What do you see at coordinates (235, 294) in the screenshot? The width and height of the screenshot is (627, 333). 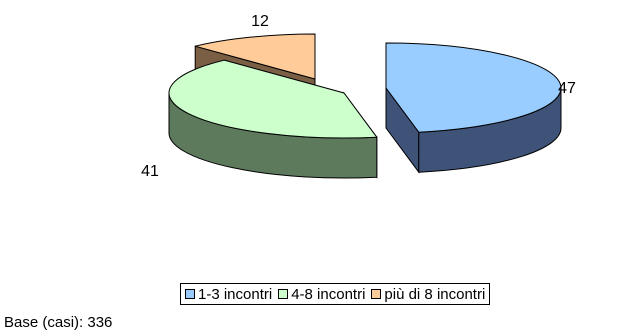 I see `legend-label-1-3: 1-3 incontri` at bounding box center [235, 294].